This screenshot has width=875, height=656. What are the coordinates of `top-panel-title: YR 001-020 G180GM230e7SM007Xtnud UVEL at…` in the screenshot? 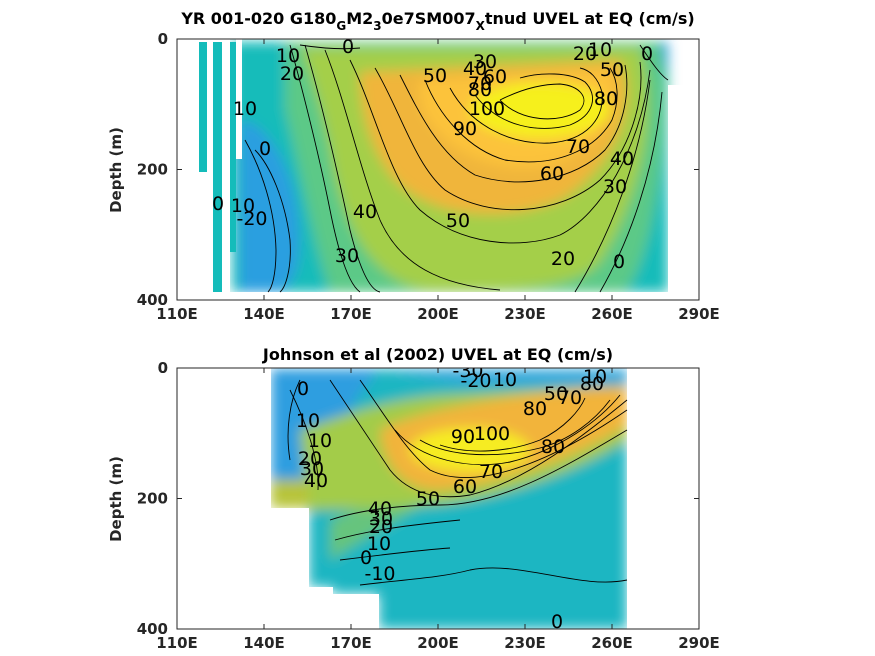 It's located at (437, 21).